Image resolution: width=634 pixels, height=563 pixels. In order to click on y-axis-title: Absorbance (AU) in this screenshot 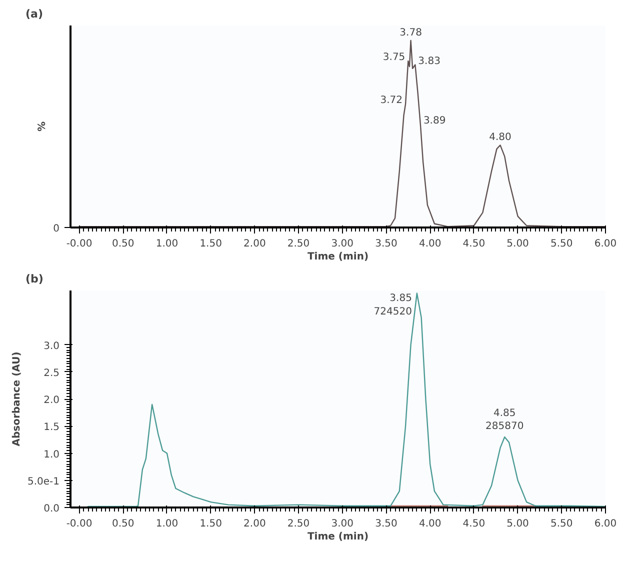, I will do `click(16, 399)`.